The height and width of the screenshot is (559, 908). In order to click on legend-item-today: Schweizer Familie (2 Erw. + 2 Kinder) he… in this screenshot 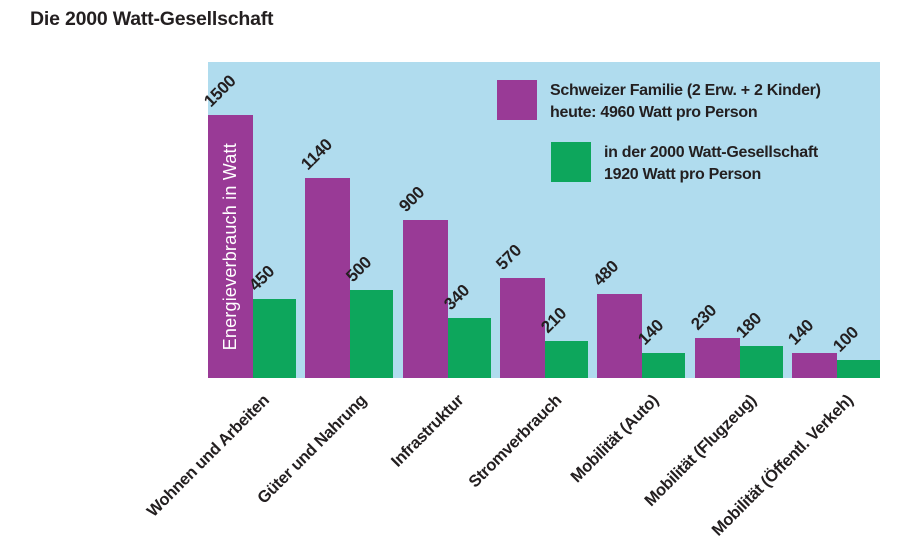, I will do `click(659, 102)`.